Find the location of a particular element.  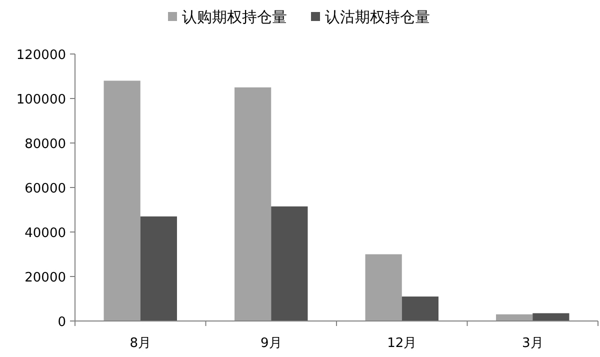

legend-label: 认沽期权持仓量 is located at coordinates (377, 17).